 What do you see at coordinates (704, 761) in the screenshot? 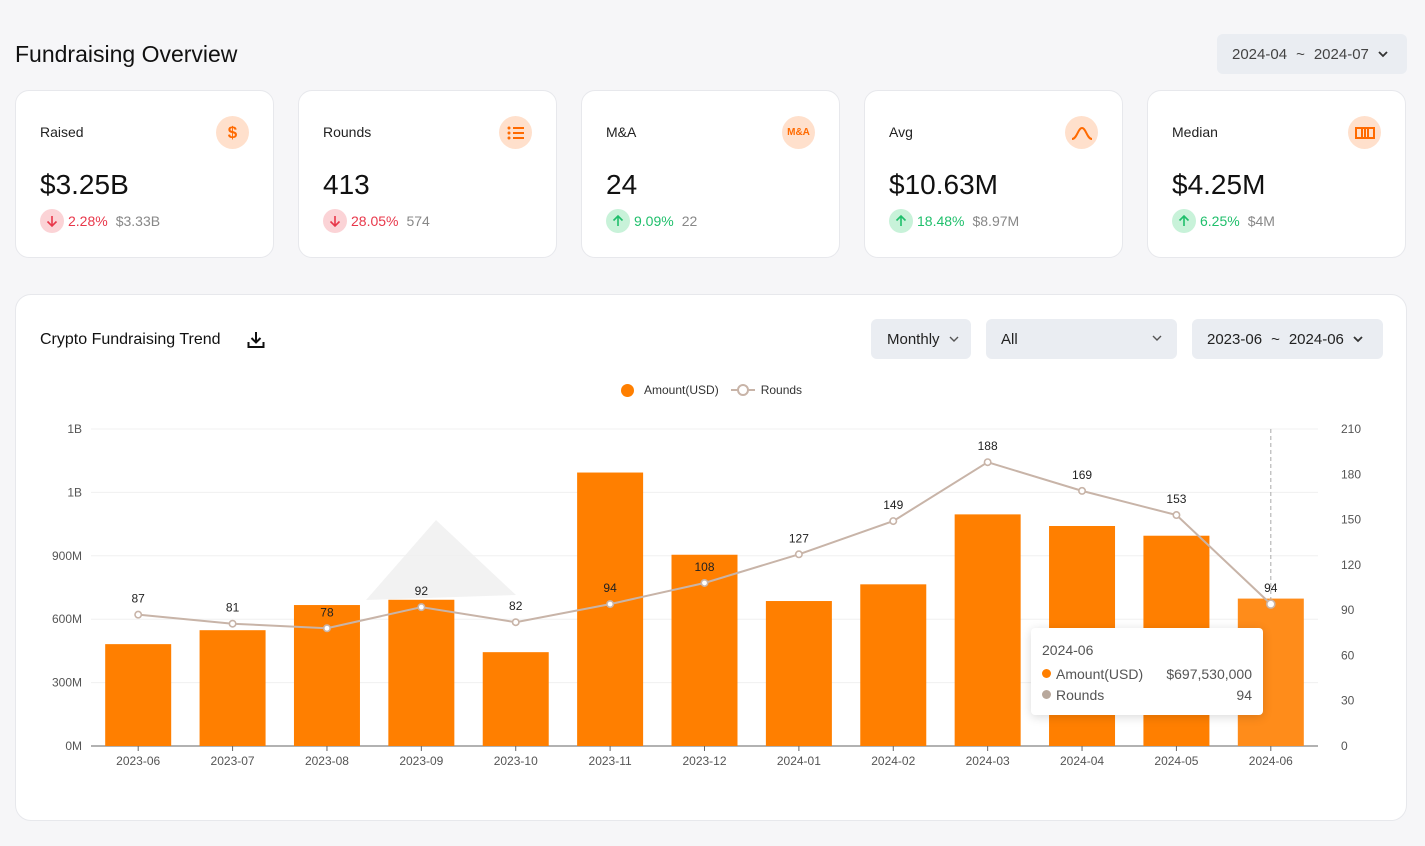
I see `x-tick-label: 2023-12` at bounding box center [704, 761].